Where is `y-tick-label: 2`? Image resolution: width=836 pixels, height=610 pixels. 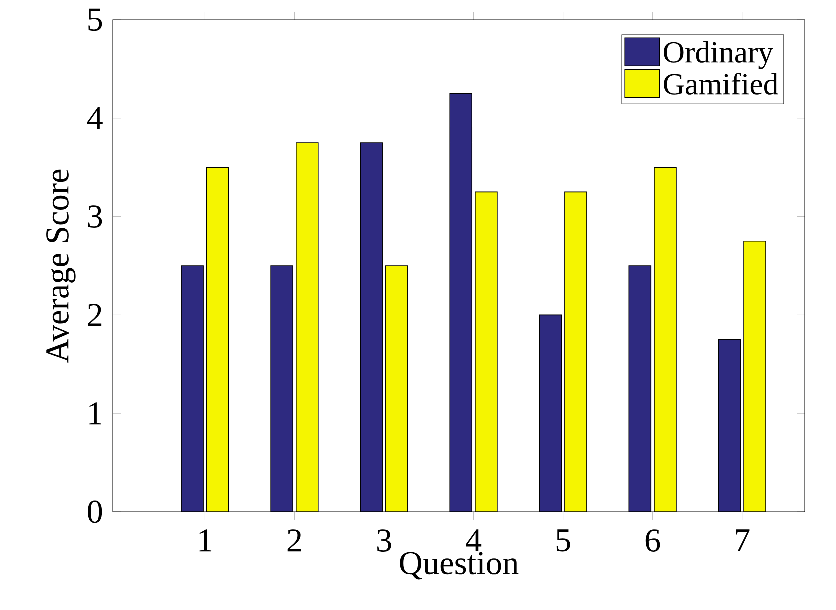 y-tick-label: 2 is located at coordinates (95, 315).